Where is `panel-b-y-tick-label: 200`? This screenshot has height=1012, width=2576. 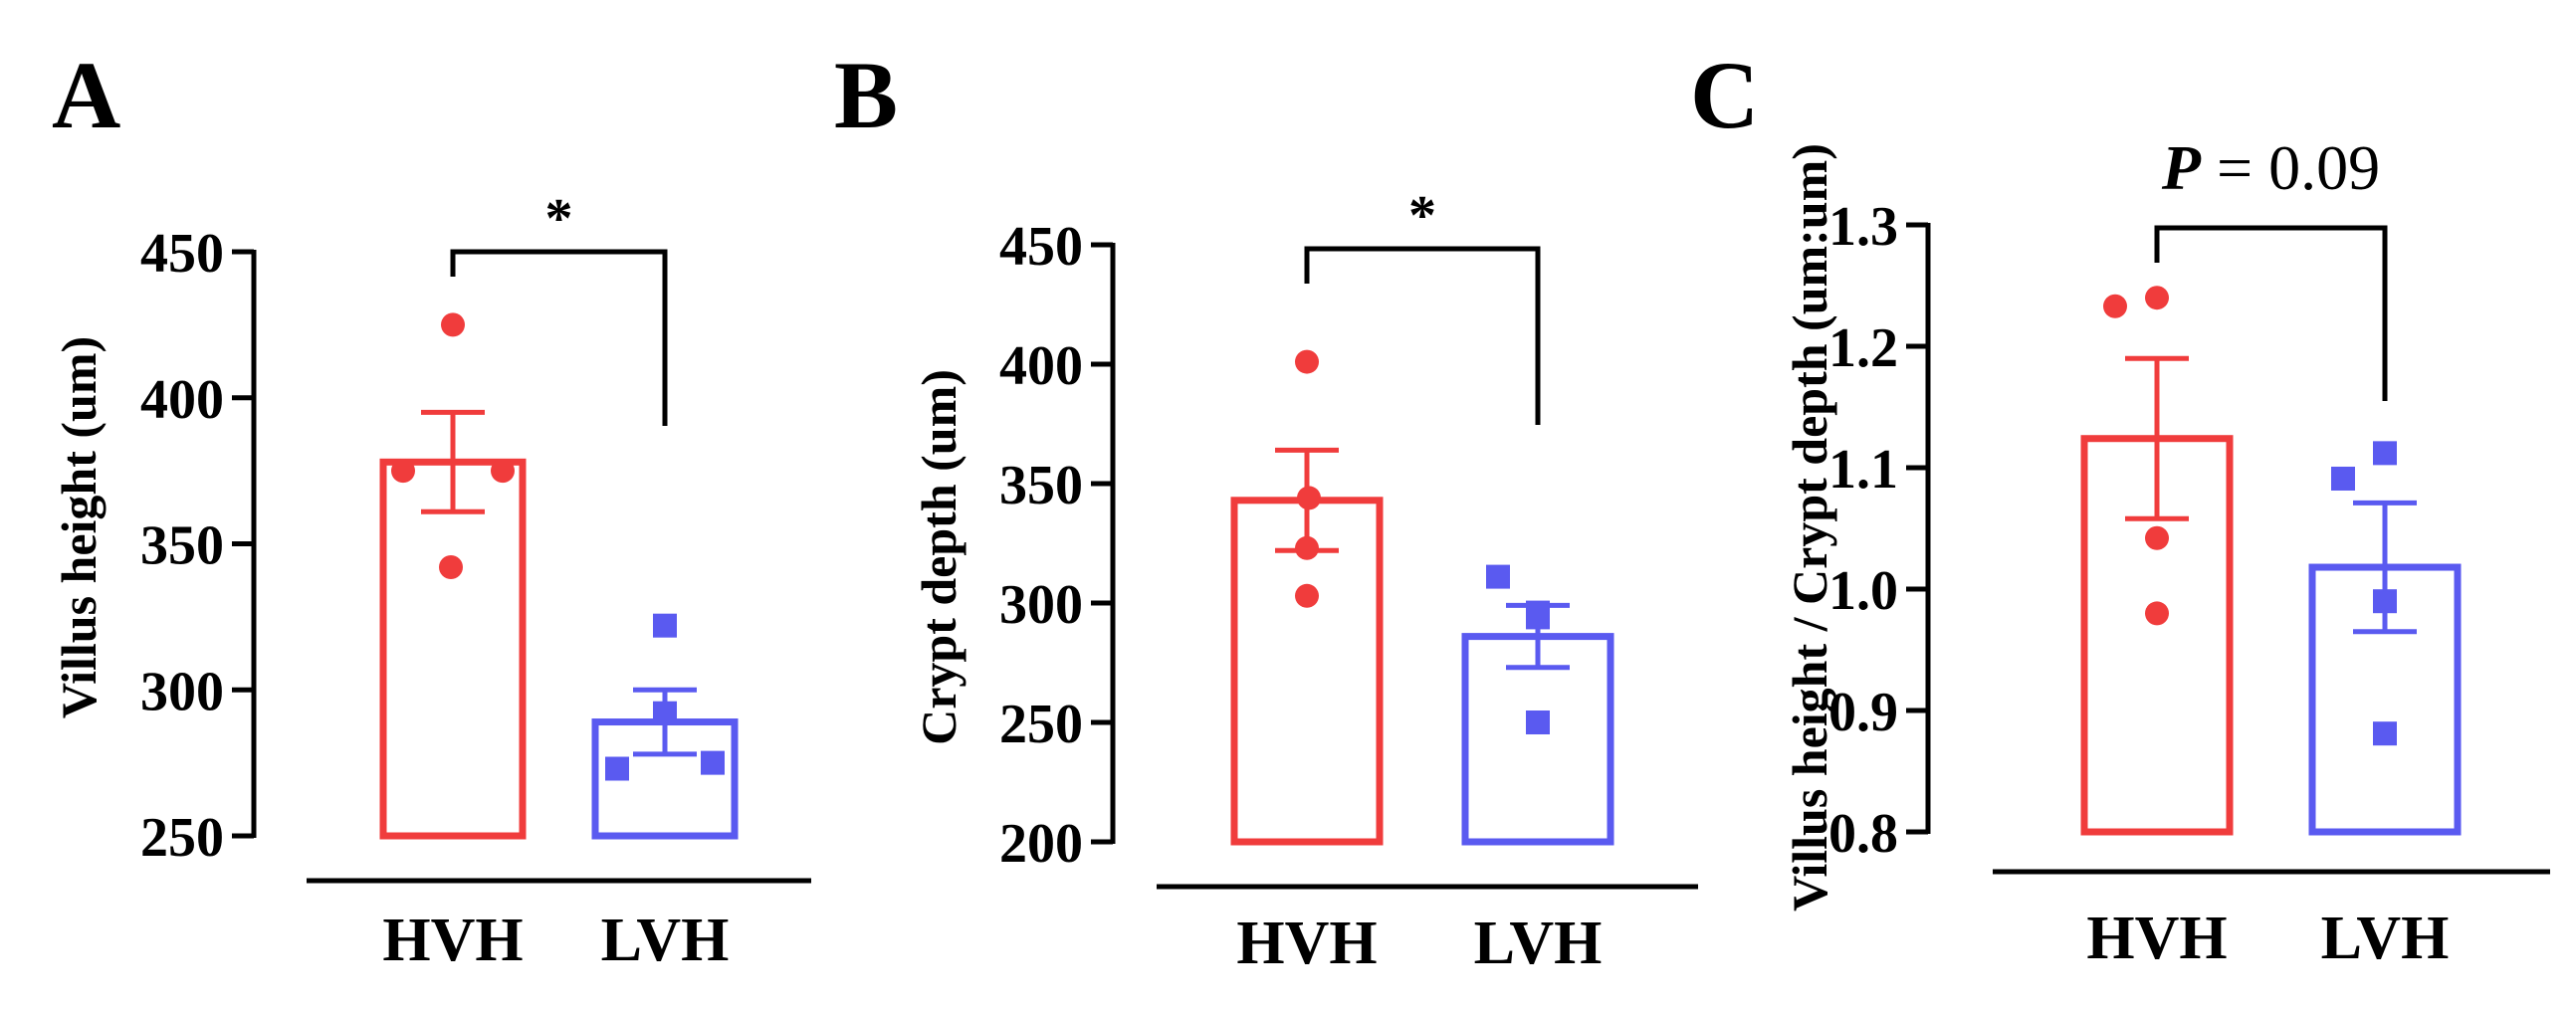
panel-b-y-tick-label: 200 is located at coordinates (1041, 844).